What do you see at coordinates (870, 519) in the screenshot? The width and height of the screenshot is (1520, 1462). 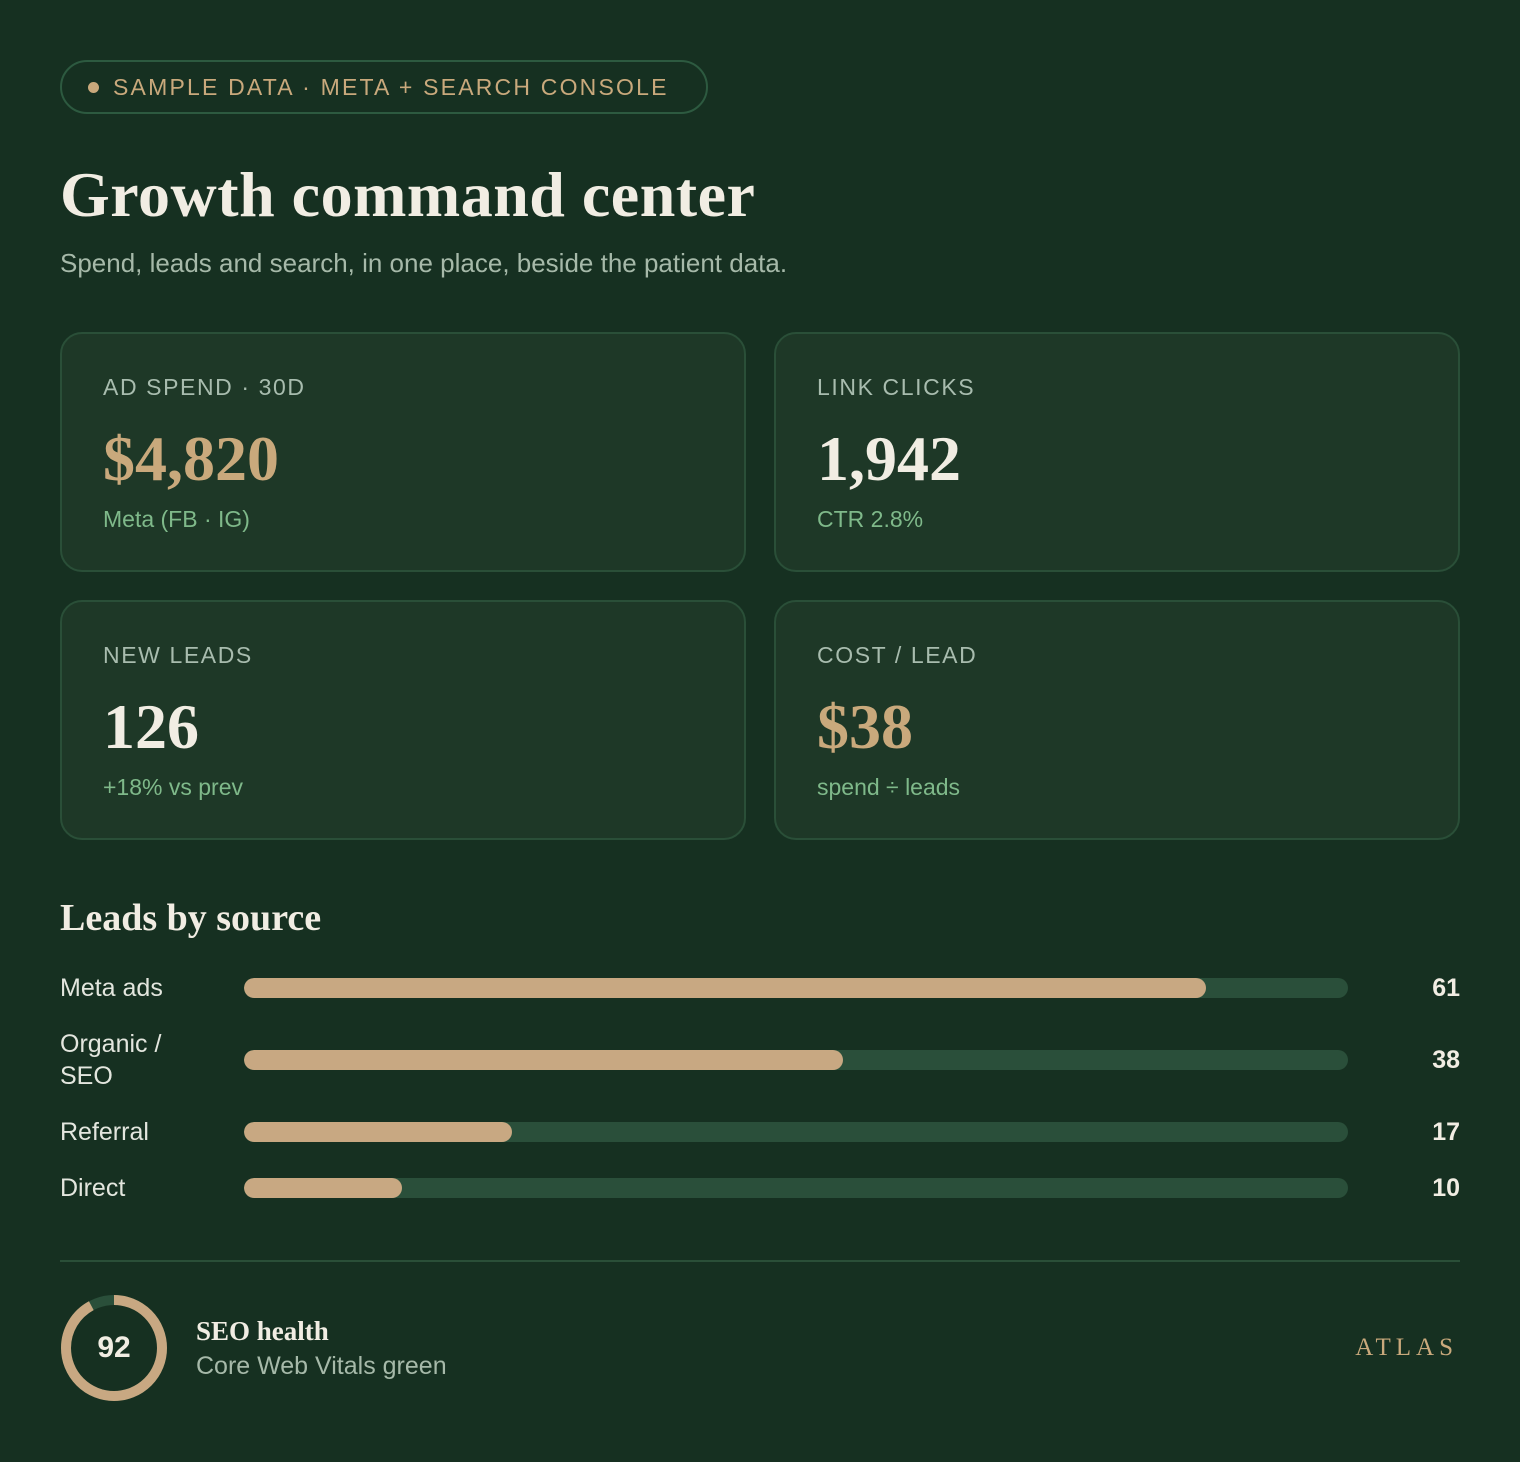 I see `card-sub: CTR 2.8%` at bounding box center [870, 519].